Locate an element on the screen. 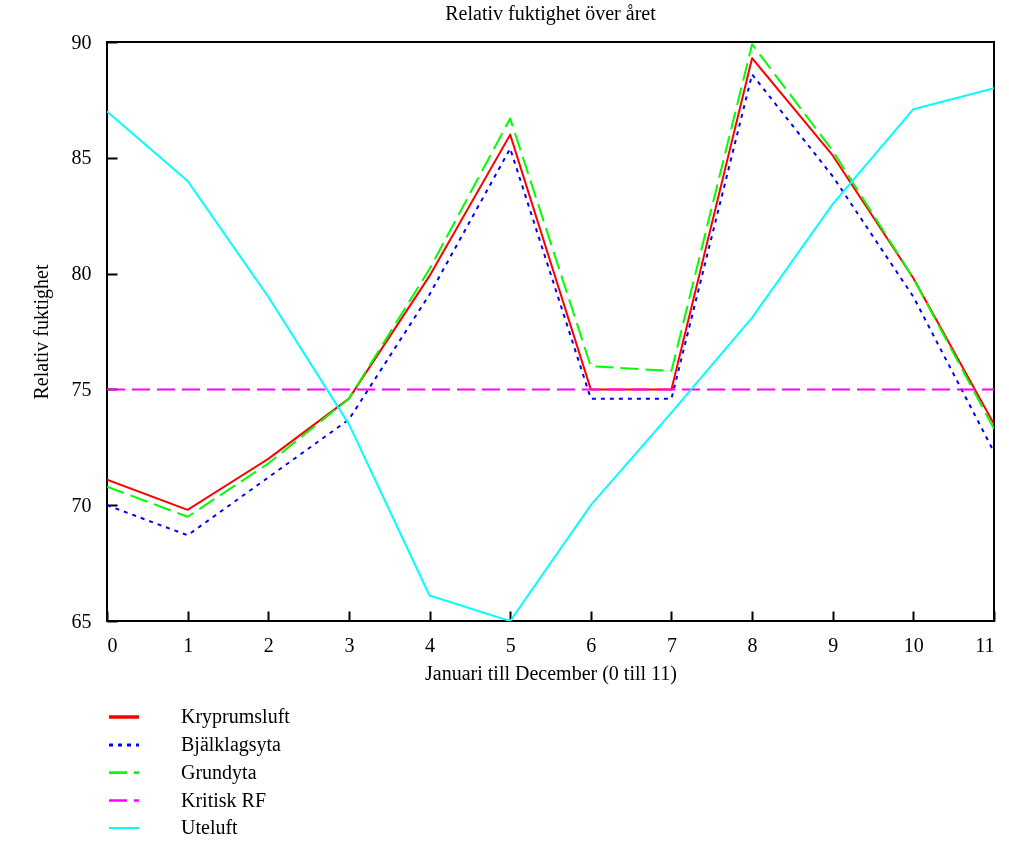 The width and height of the screenshot is (1009, 843). legend-label: Uteluft is located at coordinates (210, 827).